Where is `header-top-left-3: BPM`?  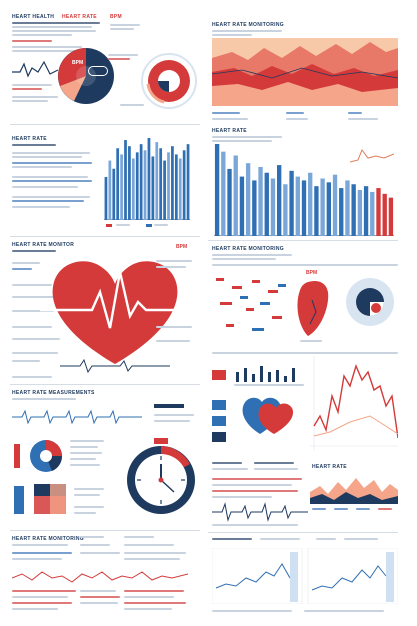
header-top-left-3: BPM is located at coordinates (116, 17).